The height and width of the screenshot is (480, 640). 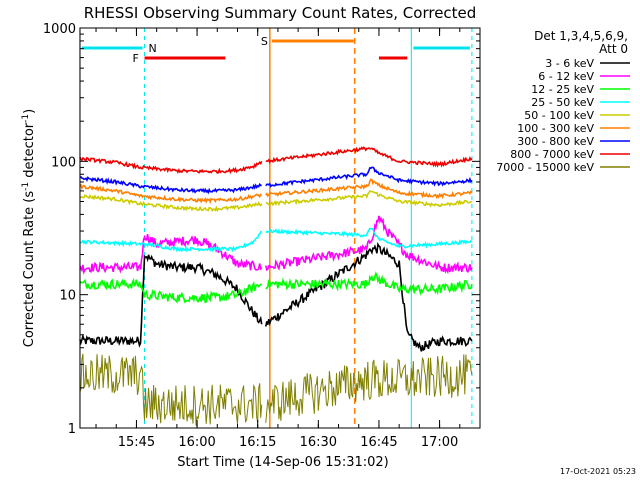 What do you see at coordinates (29, 152) in the screenshot?
I see `y-axis-label-mid: detector` at bounding box center [29, 152].